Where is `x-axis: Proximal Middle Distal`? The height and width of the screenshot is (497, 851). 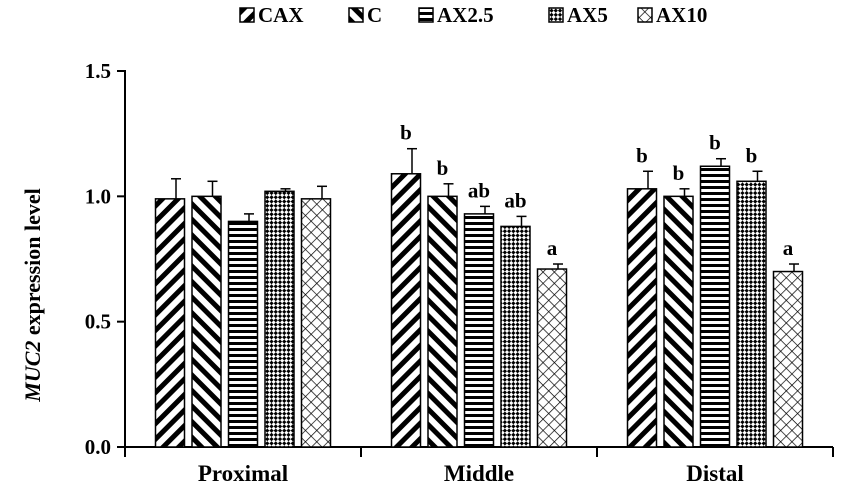 x-axis: Proximal Middle Distal is located at coordinates (479, 466).